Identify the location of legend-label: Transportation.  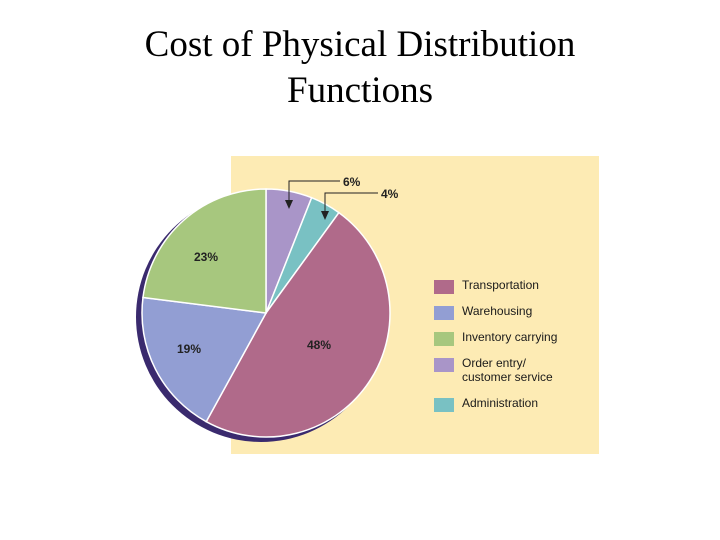
(500, 285).